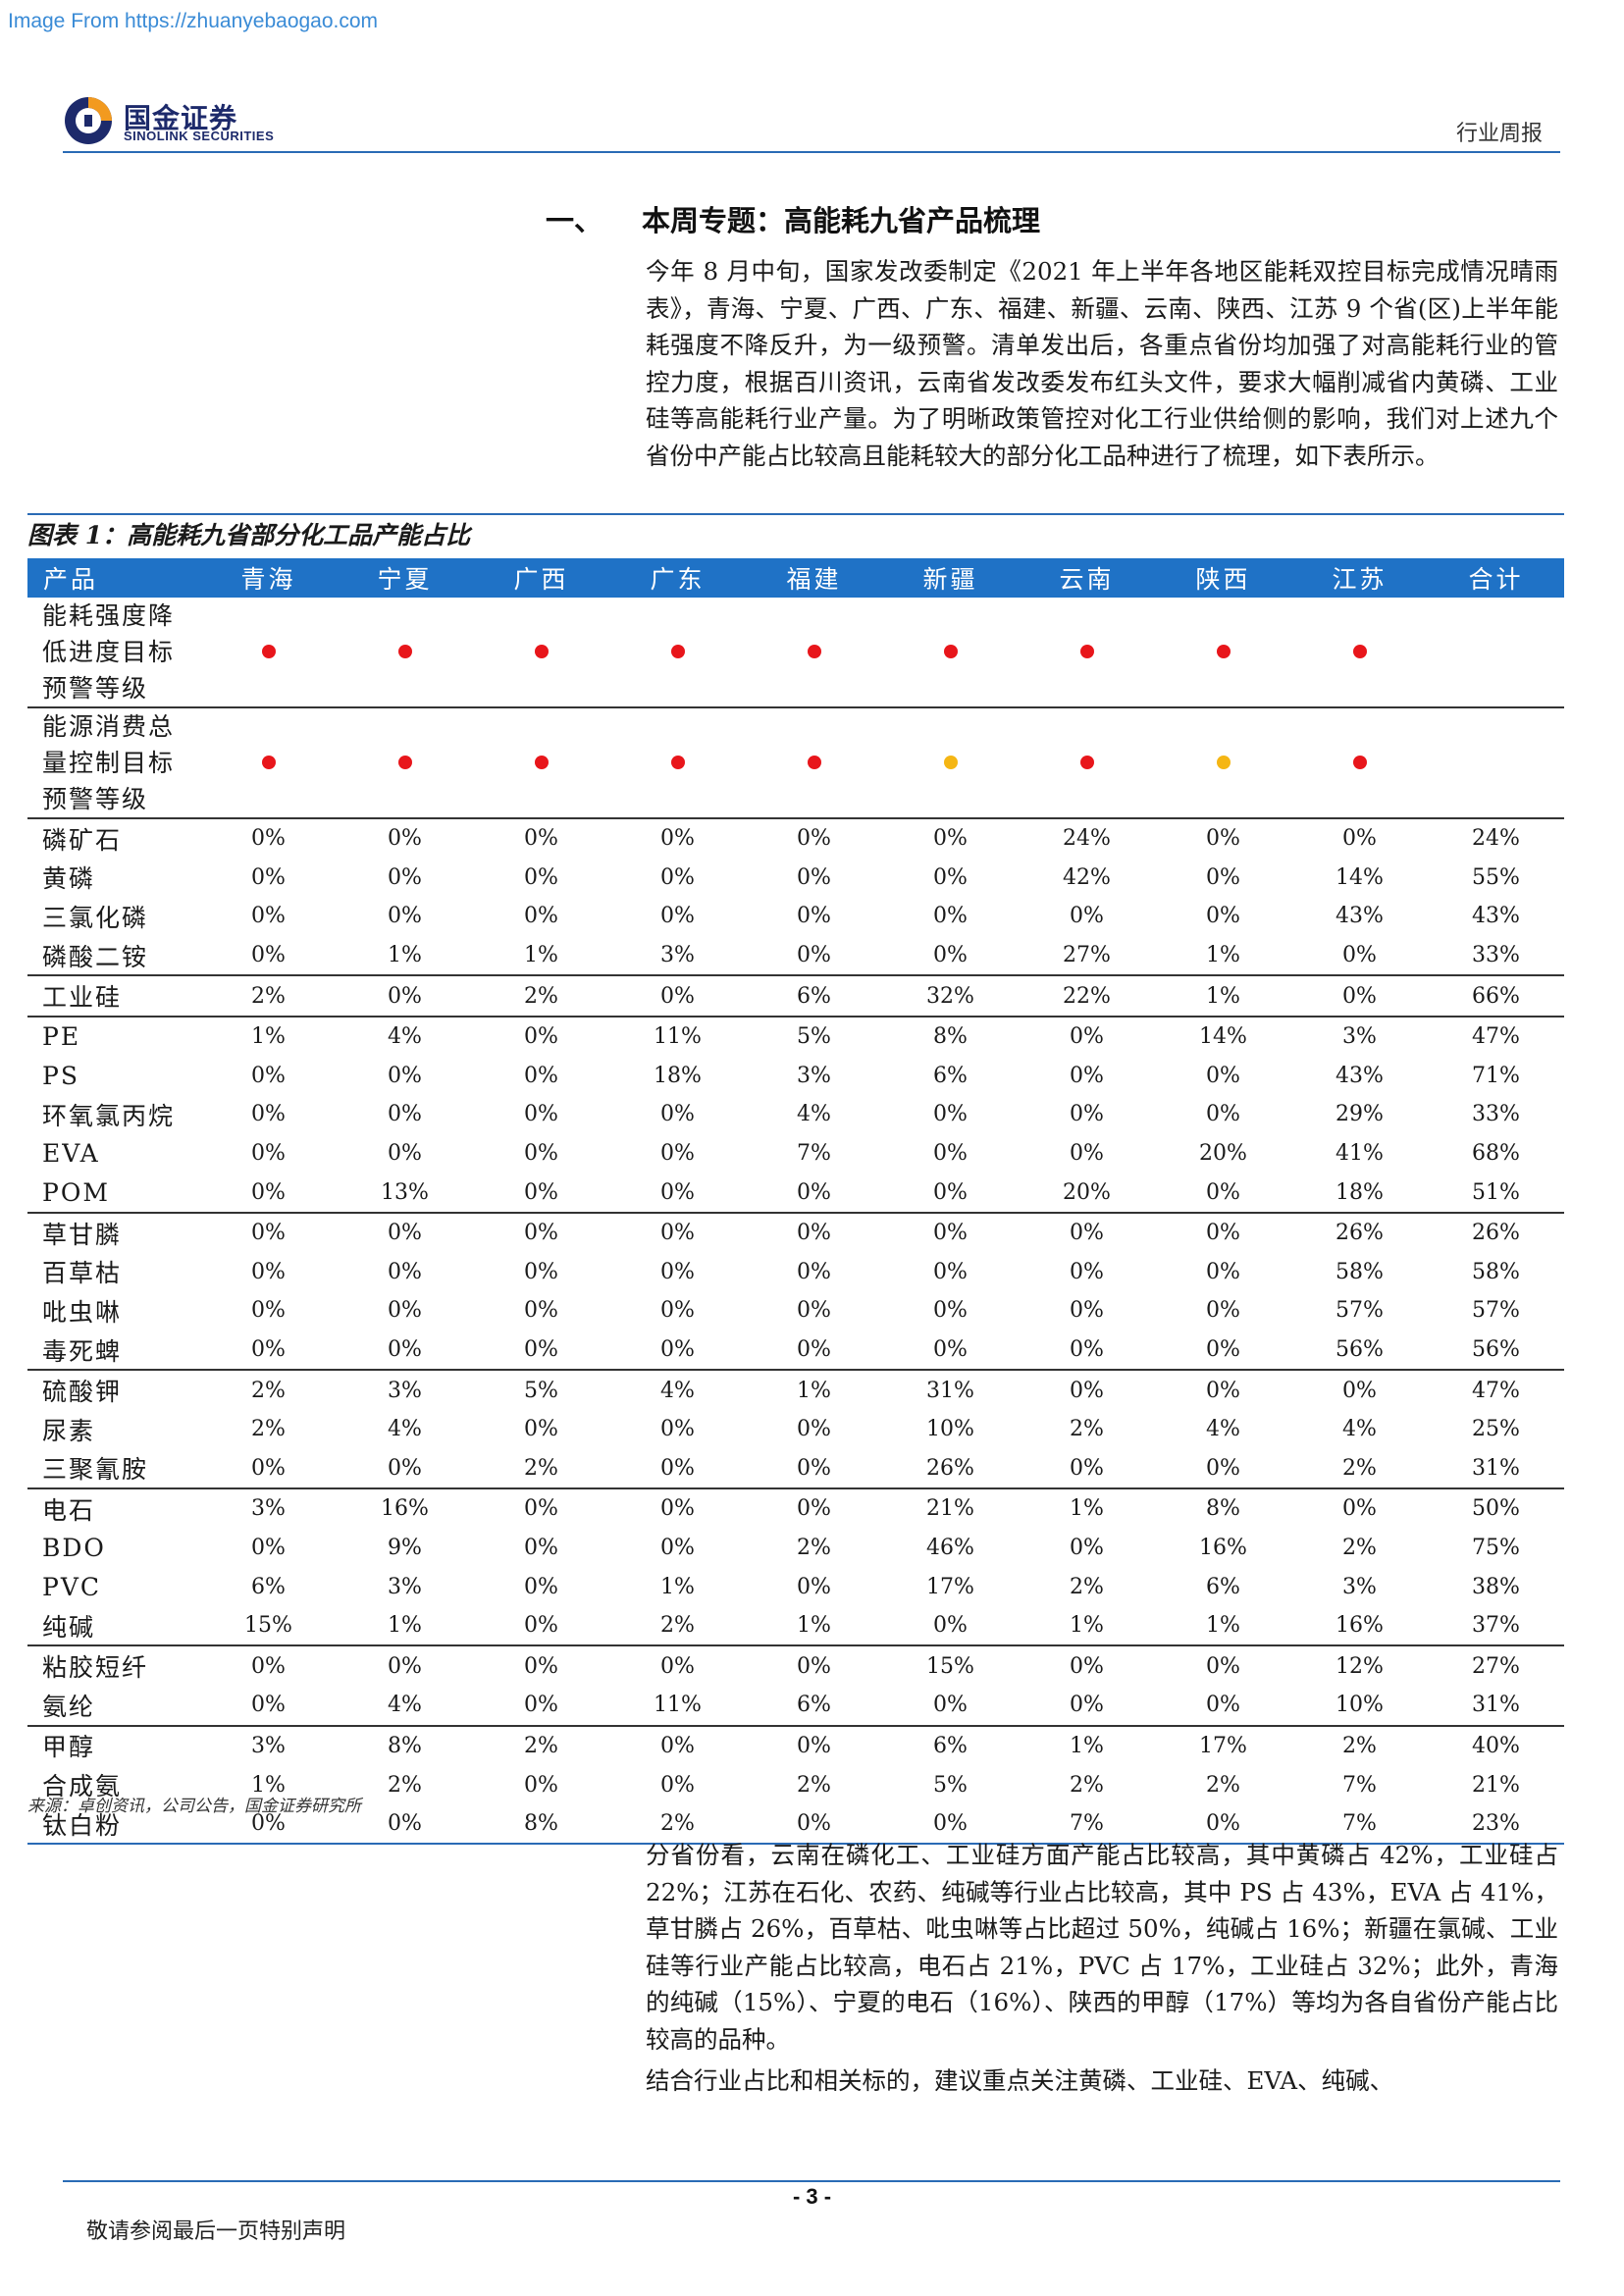  I want to click on table-row: EVA 0% 0% 0% 0% 7% 0% 0% 20% 41% 68%, so click(795, 1154).